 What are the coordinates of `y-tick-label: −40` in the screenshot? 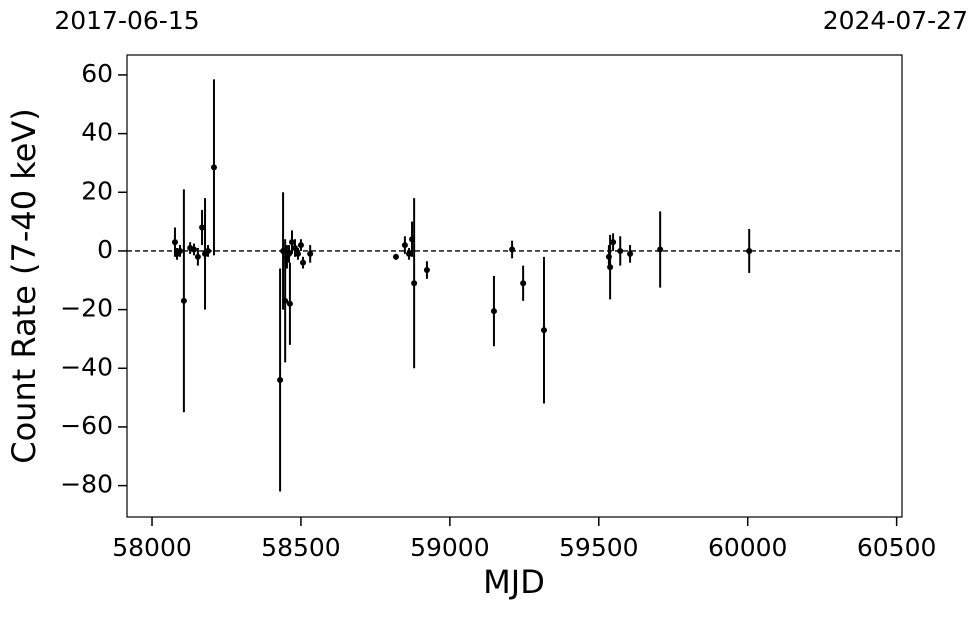 It's located at (86, 366).